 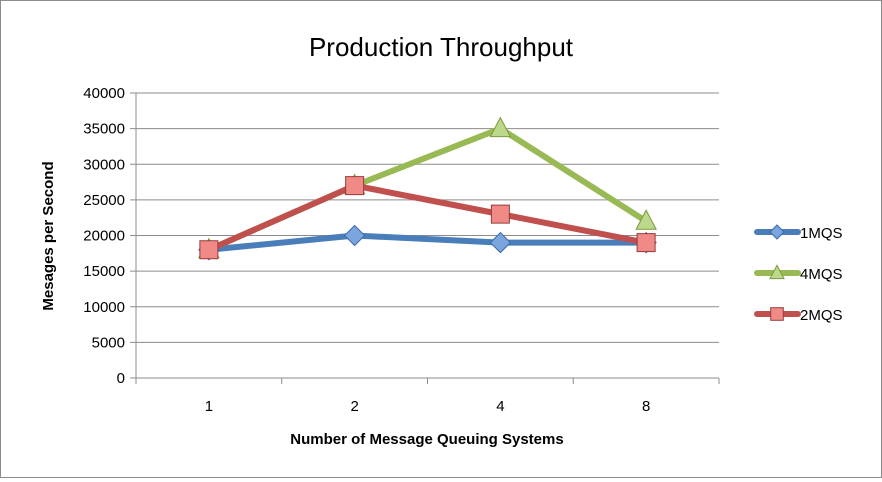 I want to click on x-axis-label: Number of Message Queuing Systems, so click(x=426, y=439).